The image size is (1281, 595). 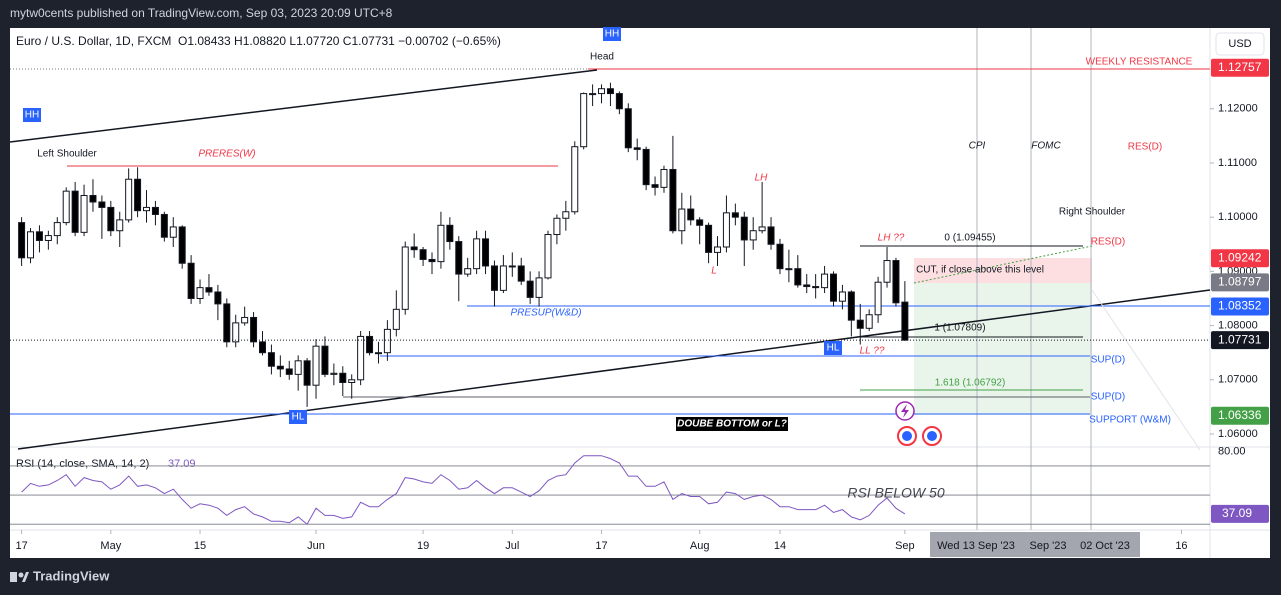 What do you see at coordinates (1238, 325) in the screenshot?
I see `y-tick-label: 1.08000` at bounding box center [1238, 325].